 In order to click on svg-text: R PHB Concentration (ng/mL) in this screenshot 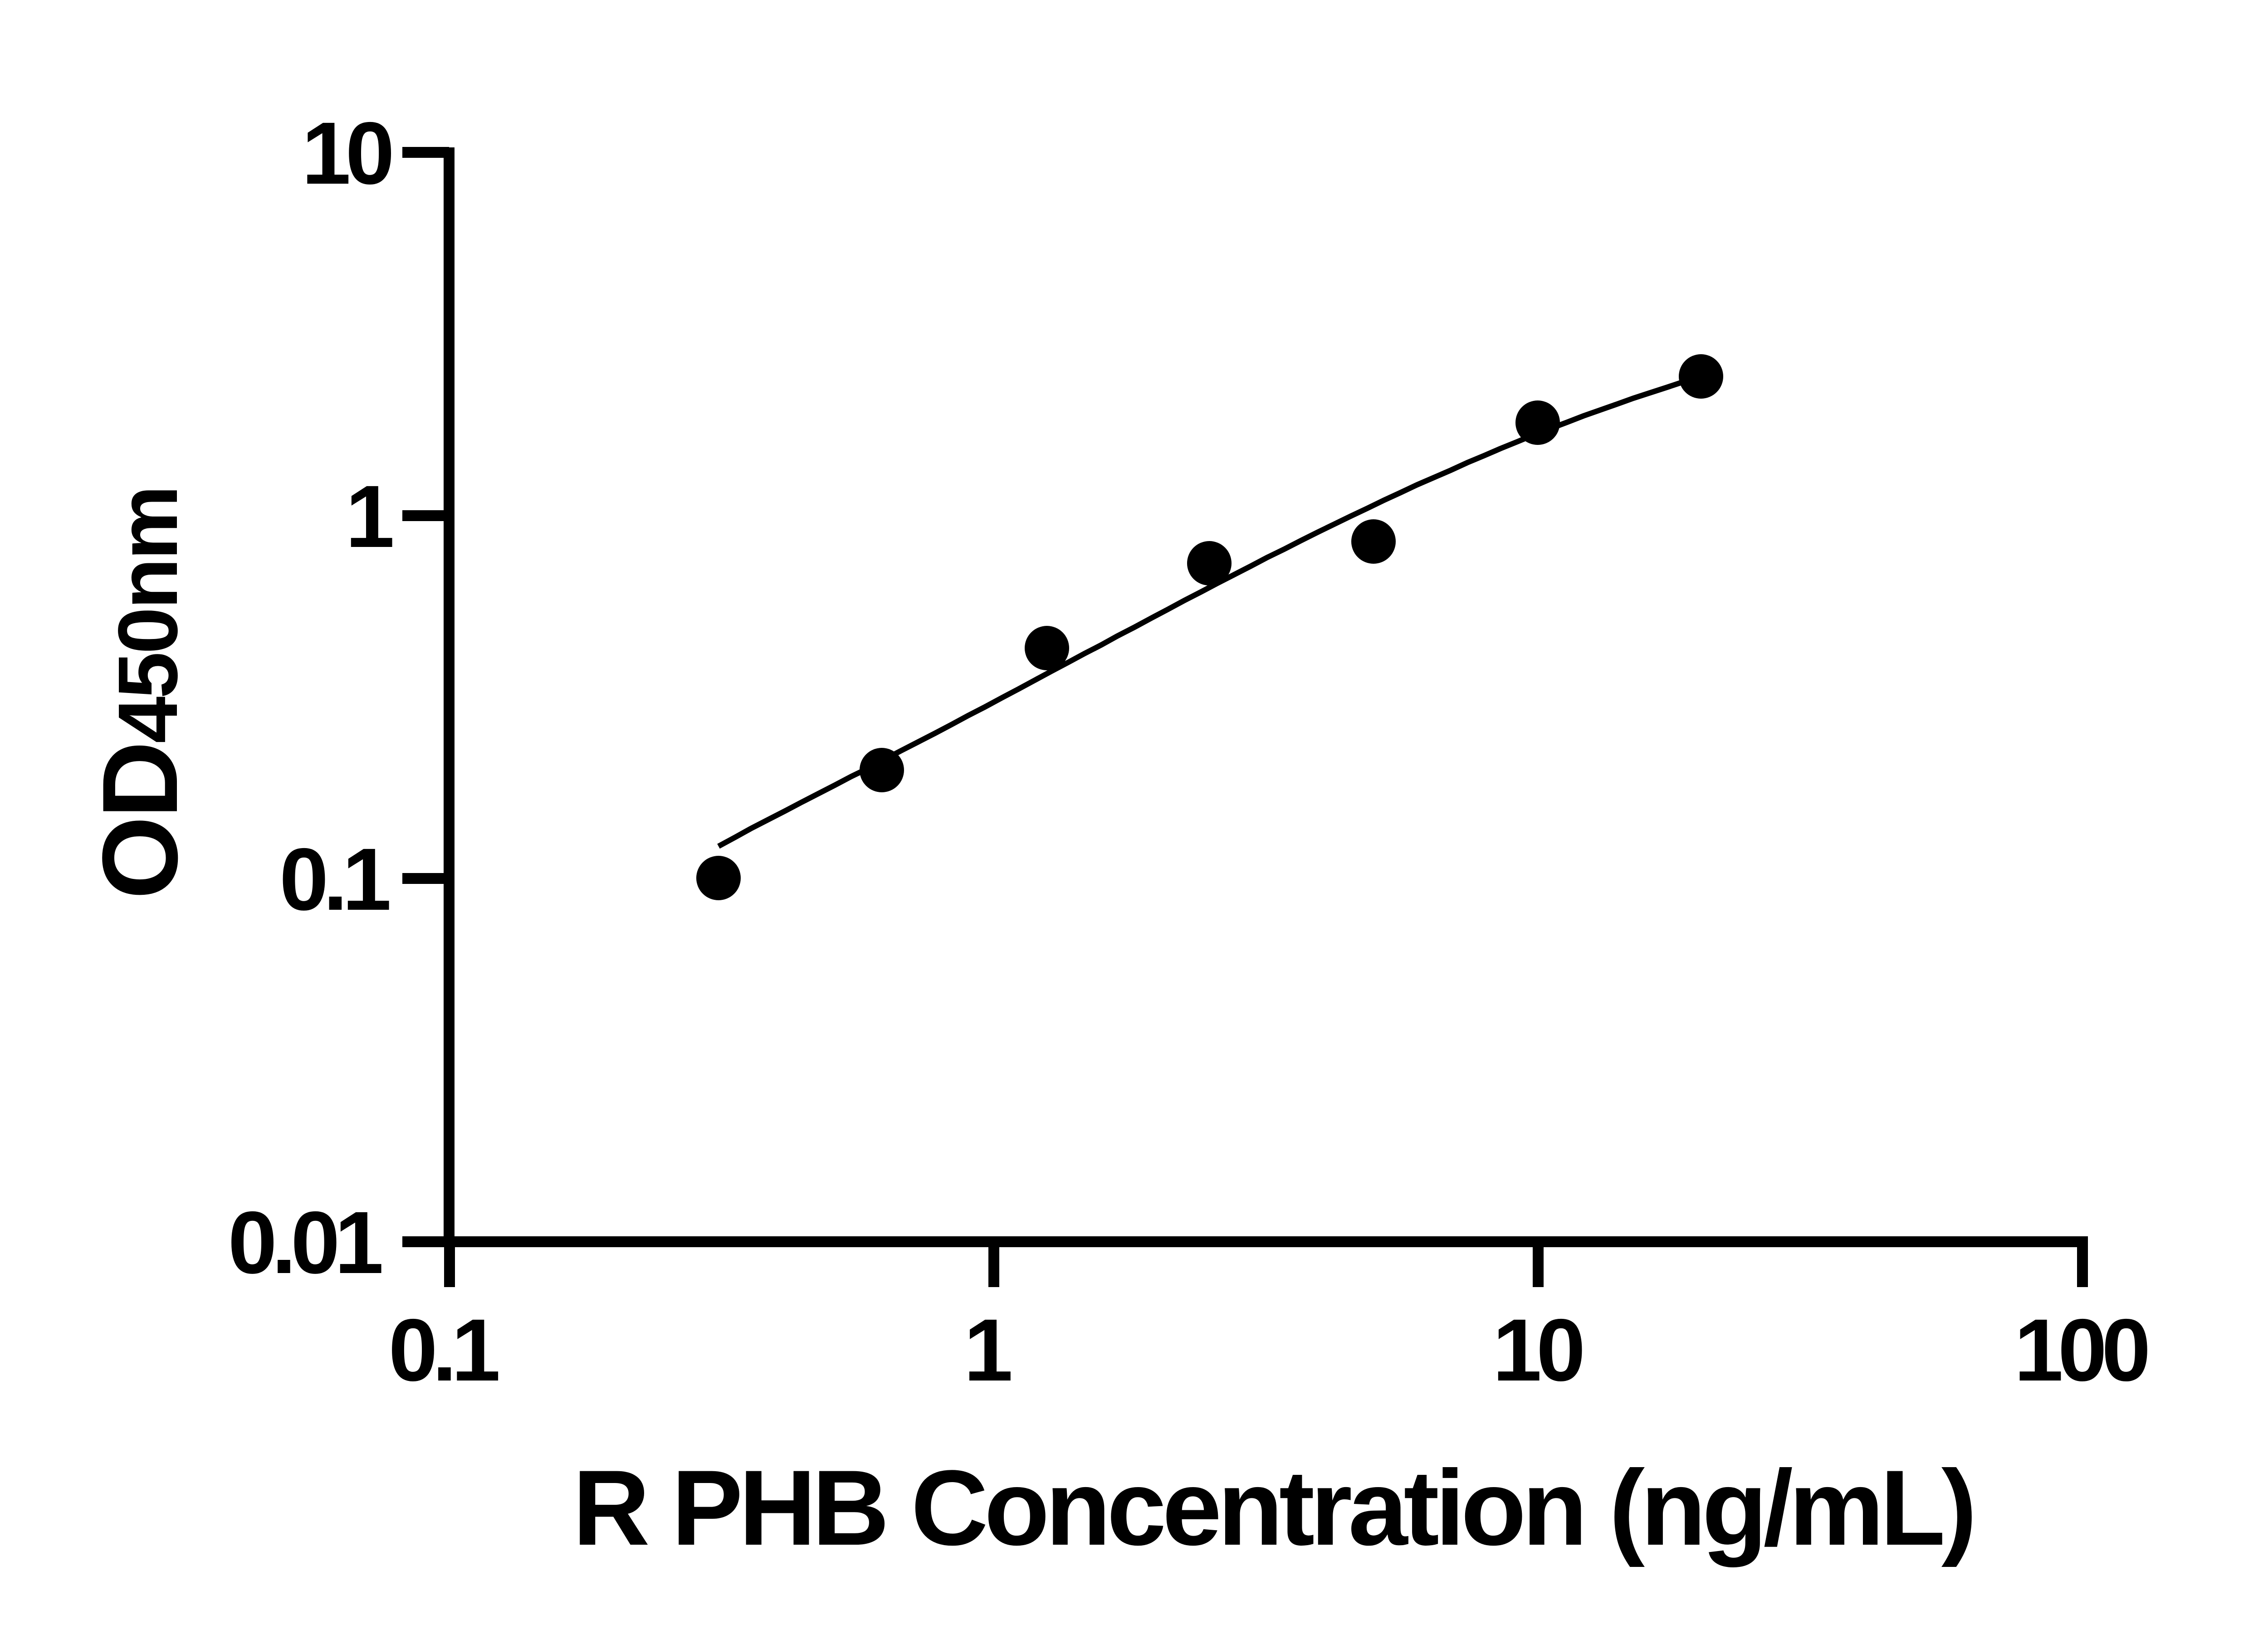, I will do `click(1273, 1508)`.